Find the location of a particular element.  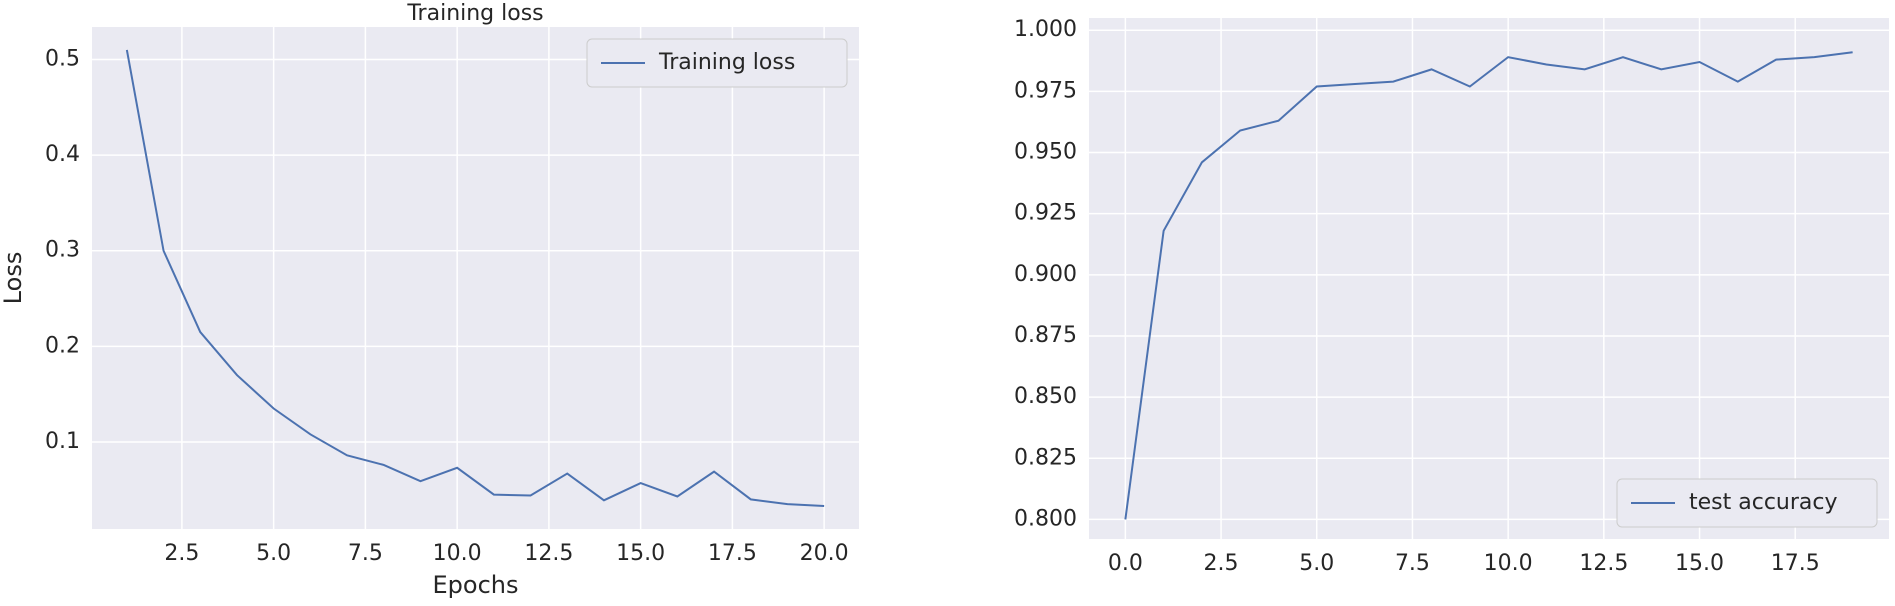

y-tick-label: 0.825 is located at coordinates (1045, 457).